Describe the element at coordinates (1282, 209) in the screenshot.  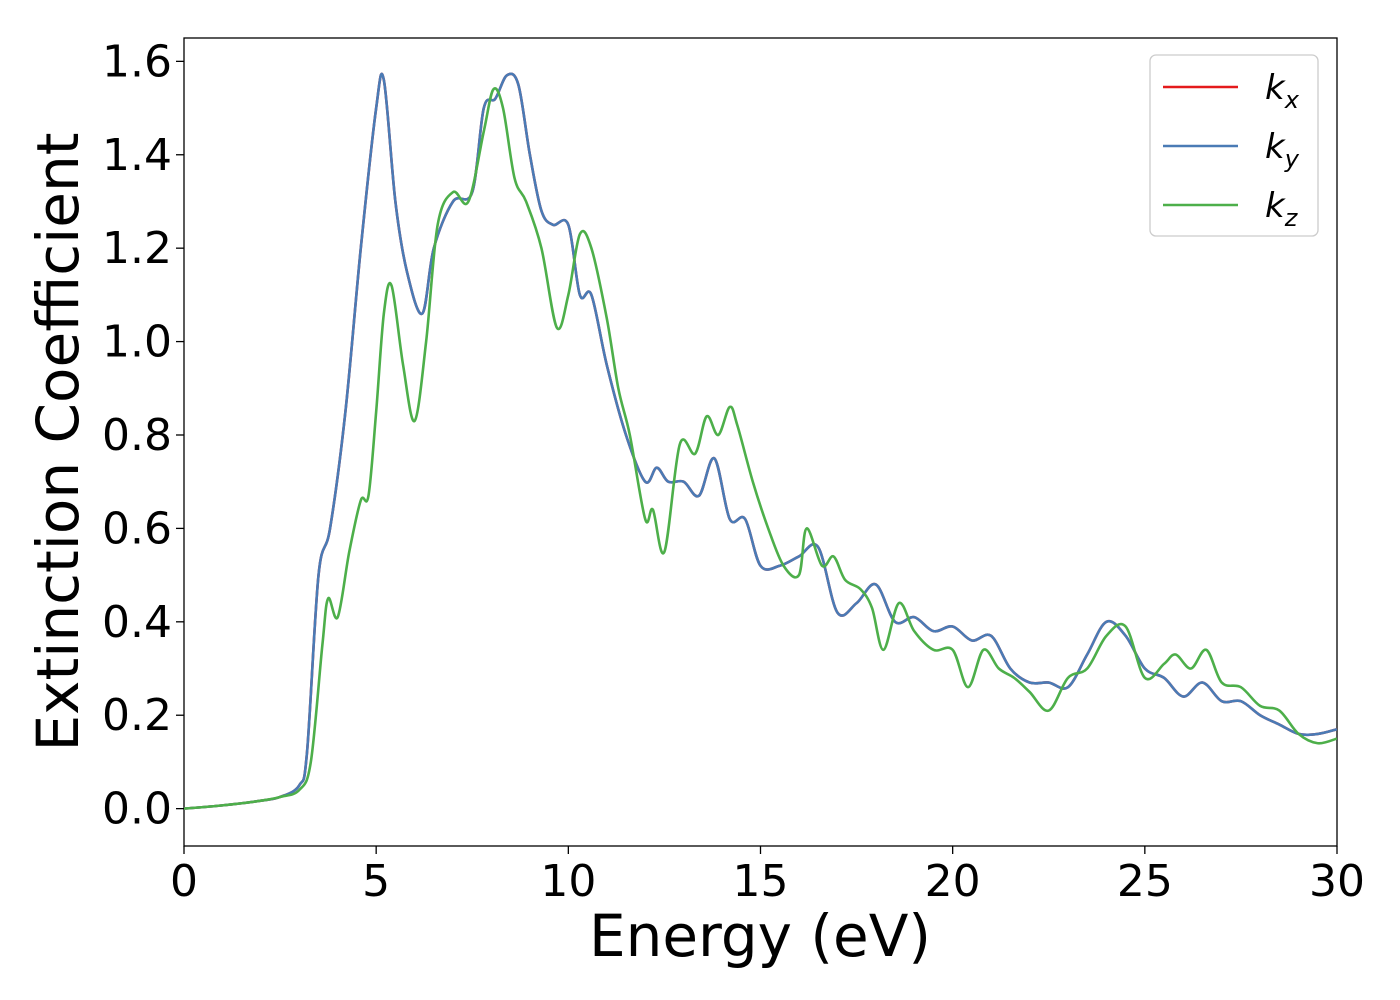
I see `legend-label-k-z: kz` at that location.